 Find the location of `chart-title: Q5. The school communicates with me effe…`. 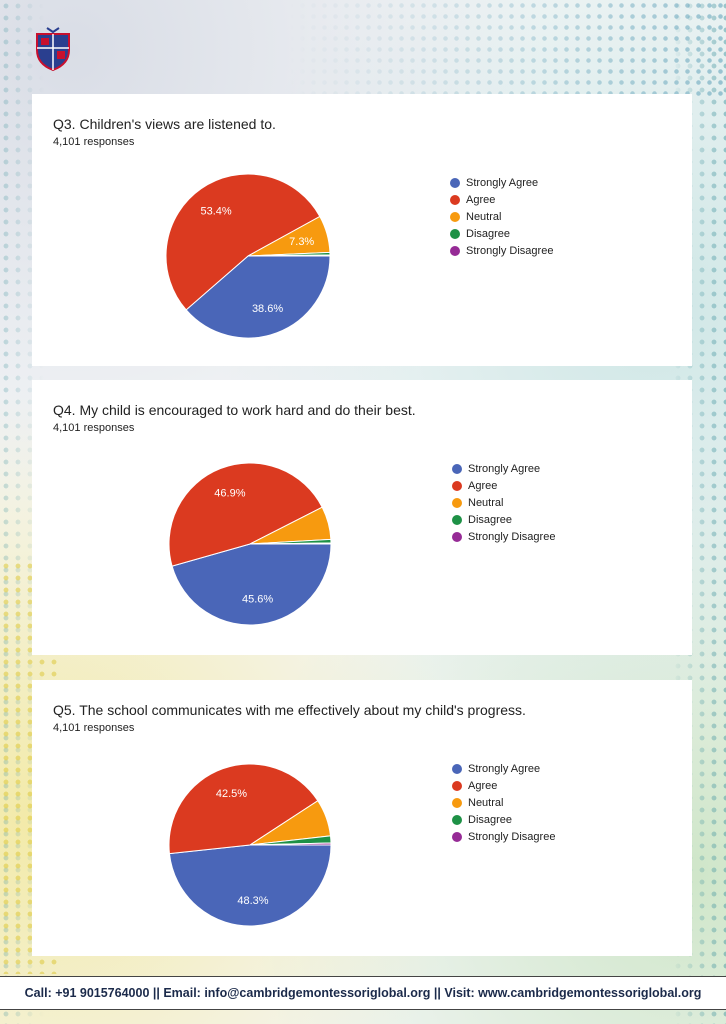

chart-title: Q5. The school communicates with me effe… is located at coordinates (289, 710).